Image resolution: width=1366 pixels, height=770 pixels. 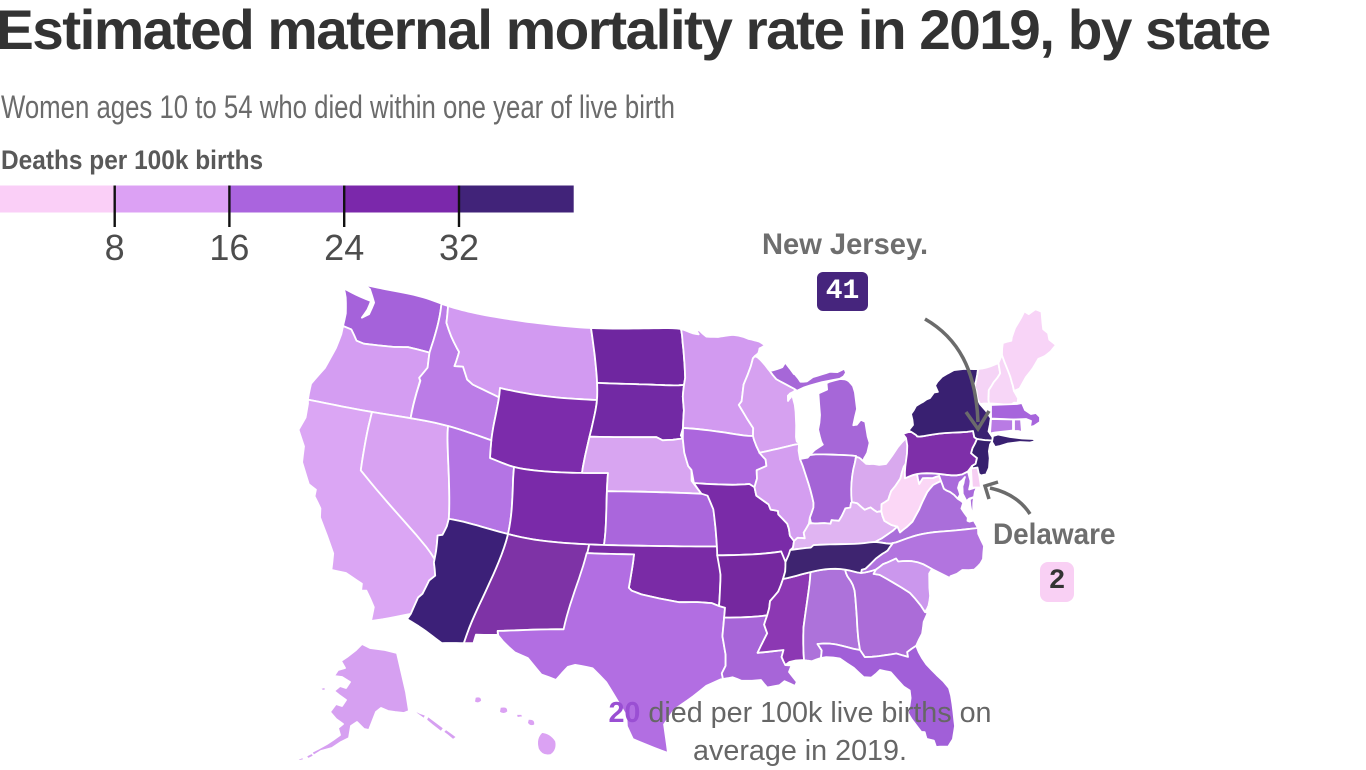 What do you see at coordinates (115, 247) in the screenshot?
I see `svg-text: 8` at bounding box center [115, 247].